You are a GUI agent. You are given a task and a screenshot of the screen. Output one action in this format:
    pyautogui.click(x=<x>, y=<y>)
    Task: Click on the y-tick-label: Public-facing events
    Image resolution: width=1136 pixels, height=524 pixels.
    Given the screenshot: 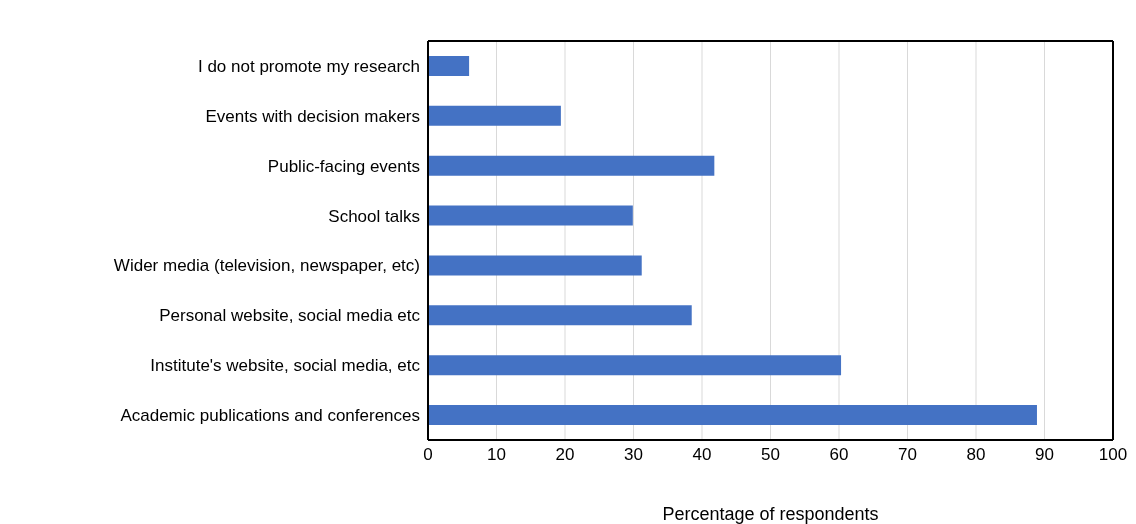 What is the action you would take?
    pyautogui.click(x=343, y=166)
    